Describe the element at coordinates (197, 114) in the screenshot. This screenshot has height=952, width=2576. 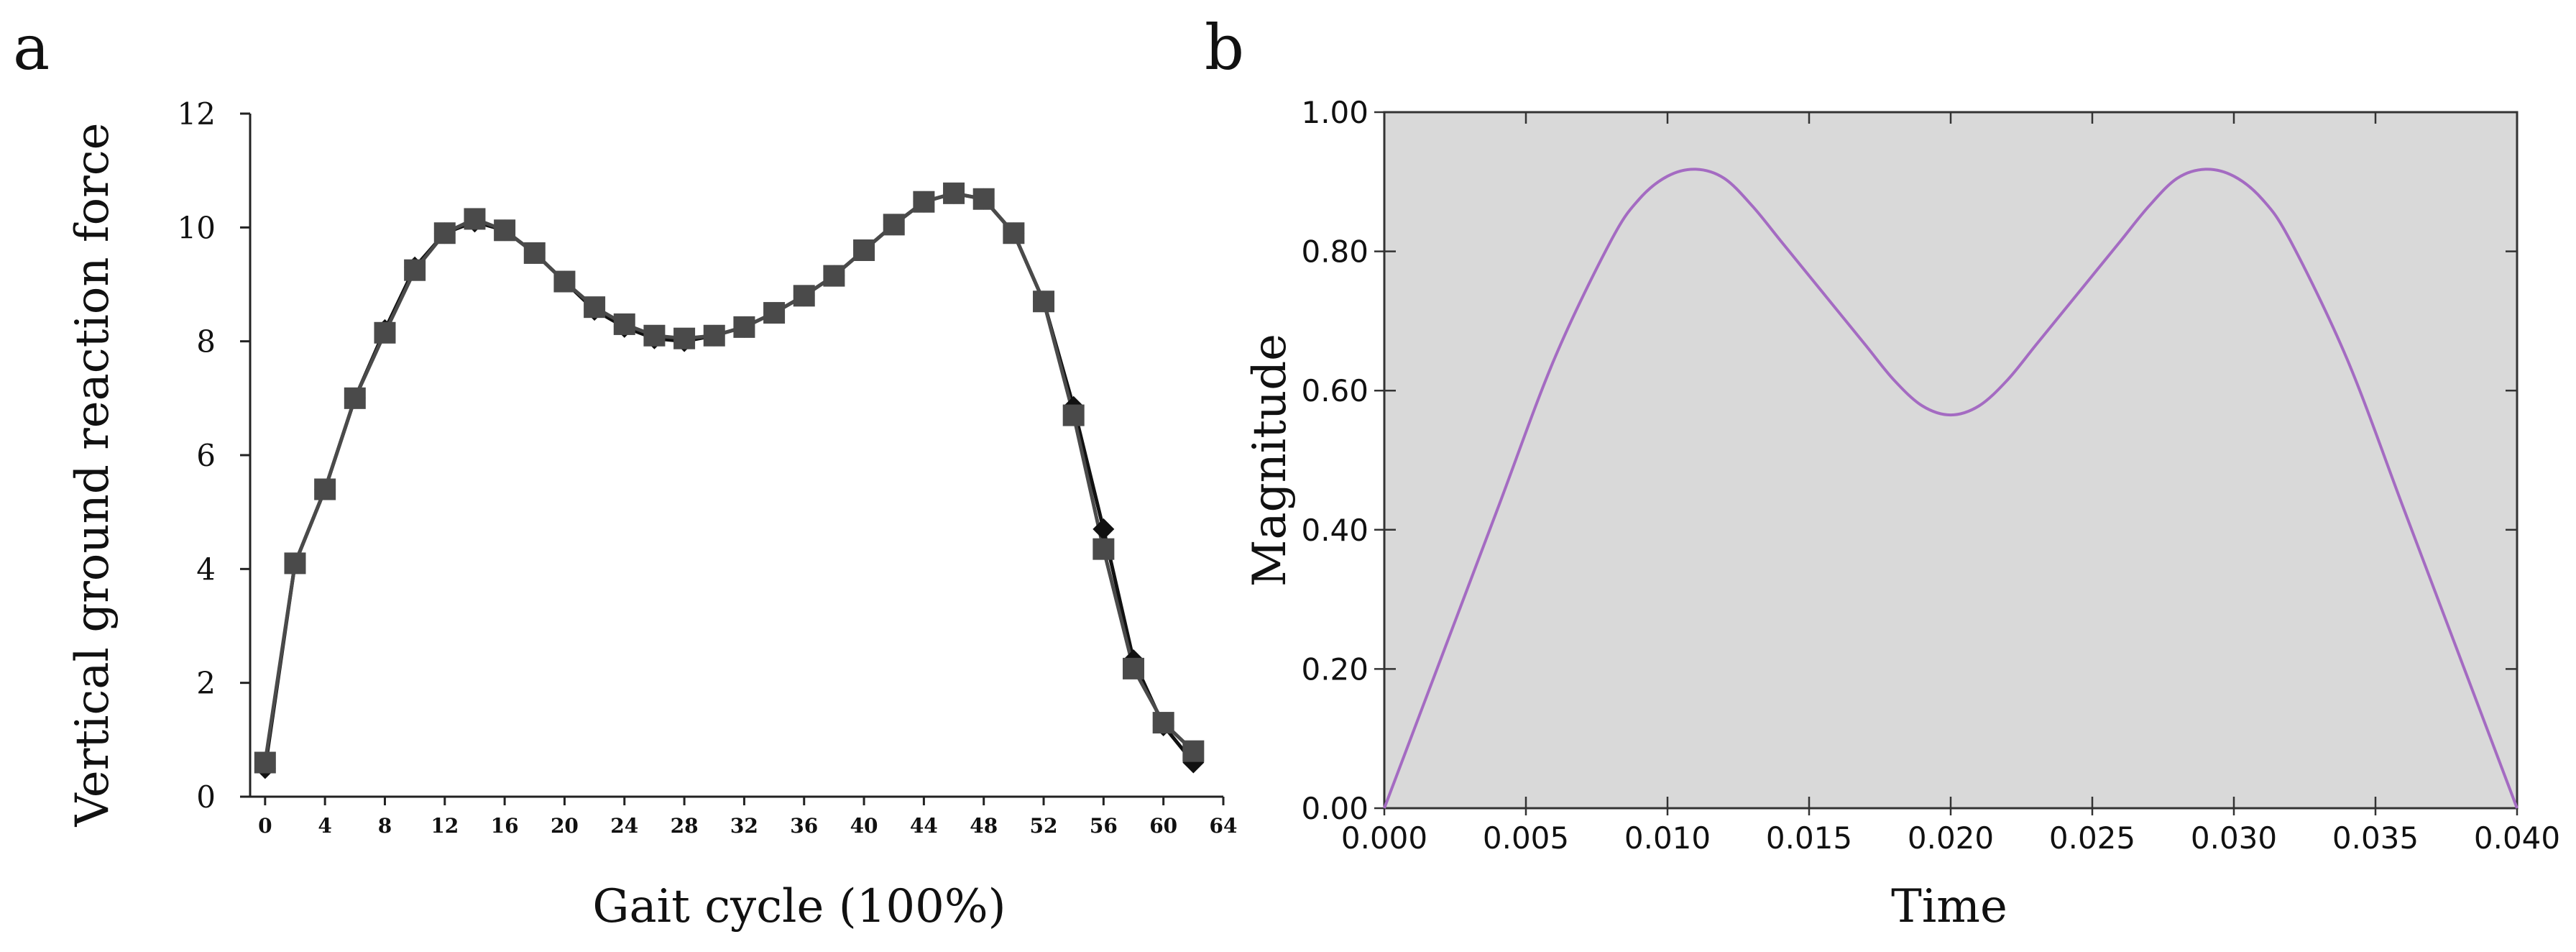
I see `chart-a-y-tick-label: 12` at that location.